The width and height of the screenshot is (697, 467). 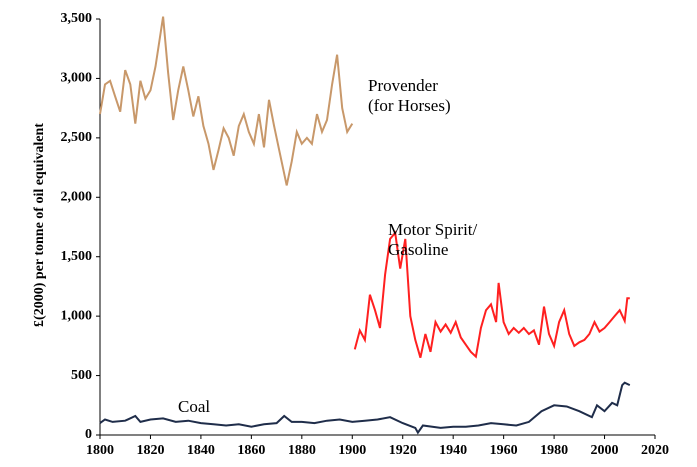 What do you see at coordinates (352, 450) in the screenshot?
I see `x-tick-label: 1900` at bounding box center [352, 450].